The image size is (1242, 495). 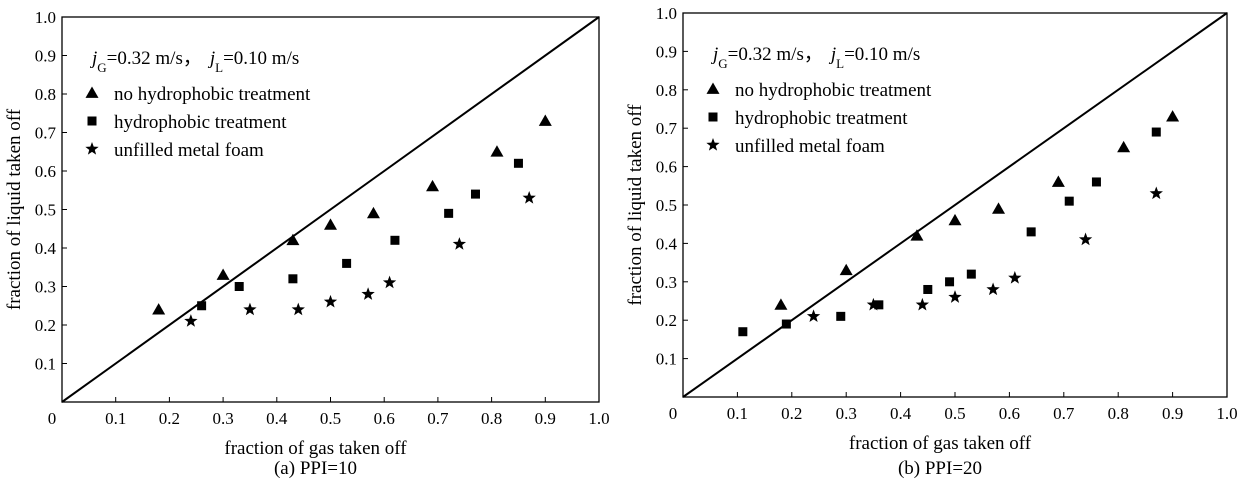 I want to click on panel-caption: (a) PPI=10, so click(x=315, y=468).